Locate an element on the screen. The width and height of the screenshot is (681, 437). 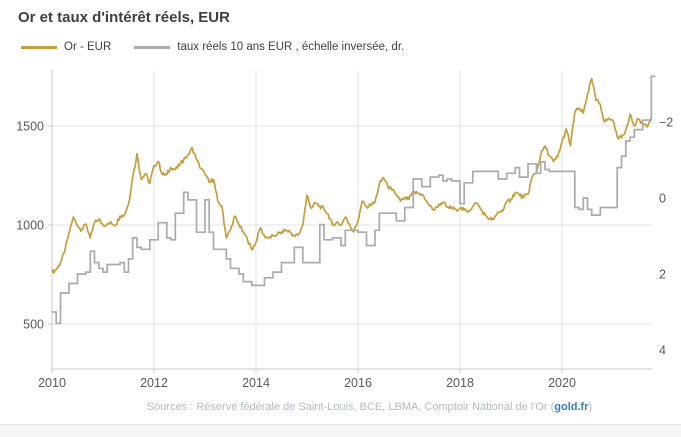
x-axis-label: 2020 is located at coordinates (562, 383).